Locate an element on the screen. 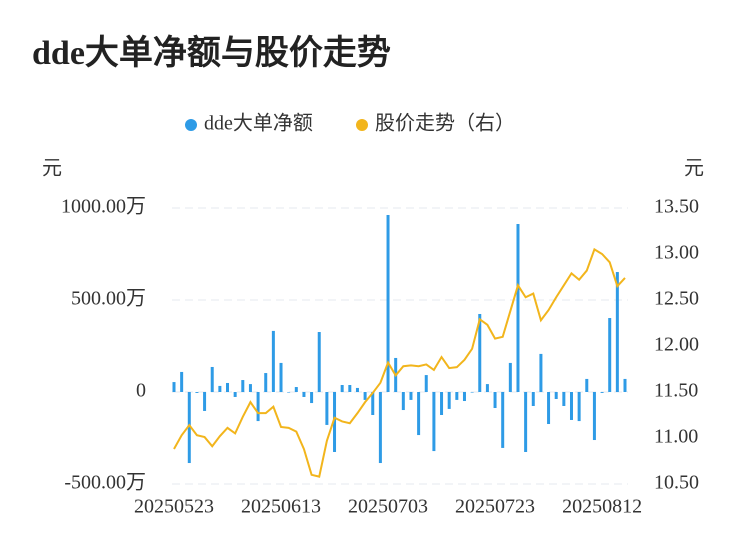 The width and height of the screenshot is (750, 558). x-tick-label: 20250613 is located at coordinates (281, 507).